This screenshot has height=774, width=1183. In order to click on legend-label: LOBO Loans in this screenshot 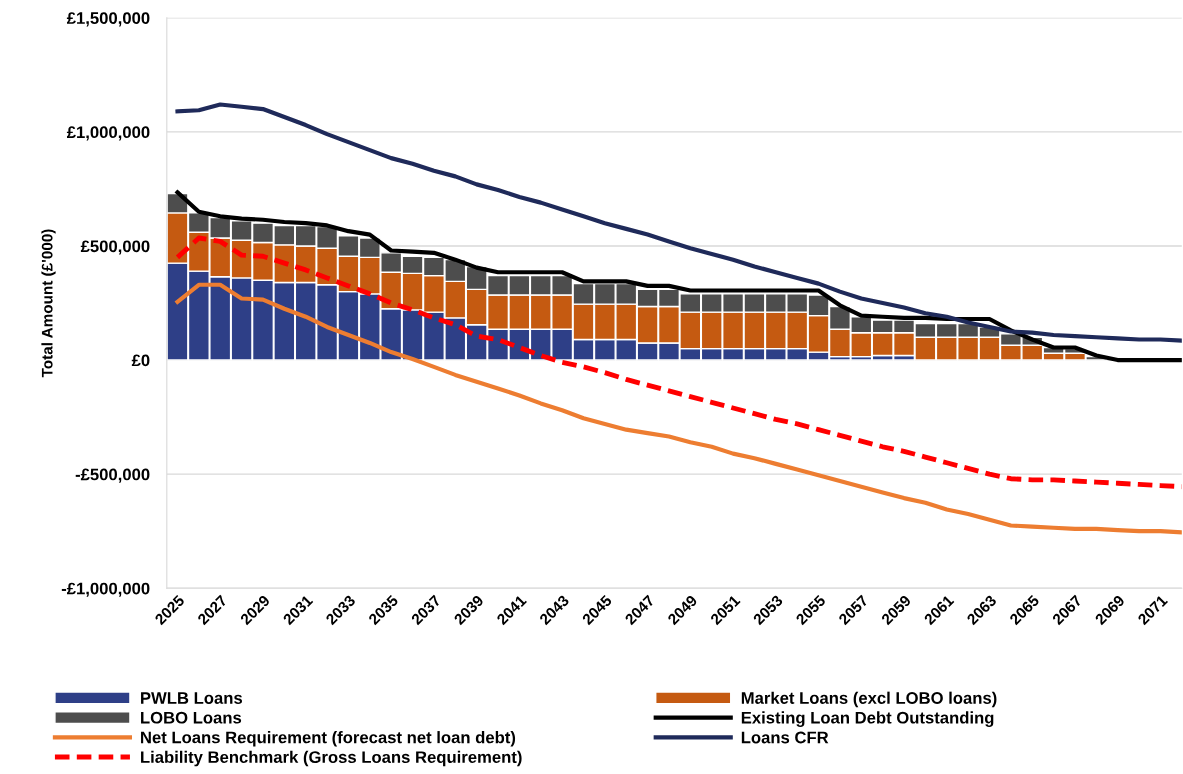, I will do `click(191, 717)`.